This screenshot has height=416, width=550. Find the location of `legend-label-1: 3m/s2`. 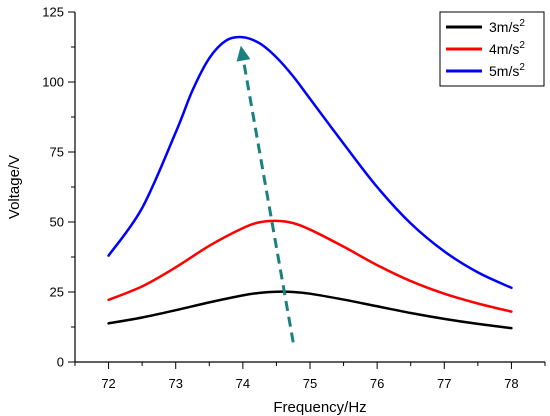

legend-label-1: 3m/s2 is located at coordinates (507, 26).